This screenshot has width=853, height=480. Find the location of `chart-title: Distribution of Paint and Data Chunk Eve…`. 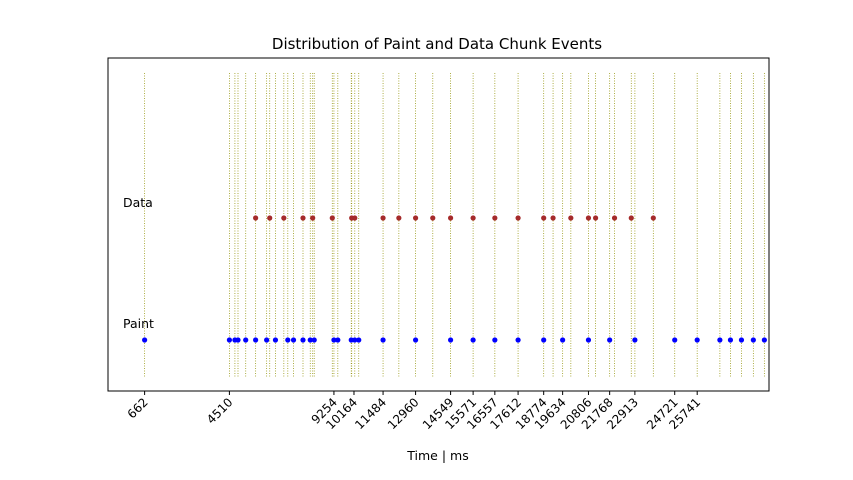

chart-title: Distribution of Paint and Data Chunk Eve… is located at coordinates (437, 44).